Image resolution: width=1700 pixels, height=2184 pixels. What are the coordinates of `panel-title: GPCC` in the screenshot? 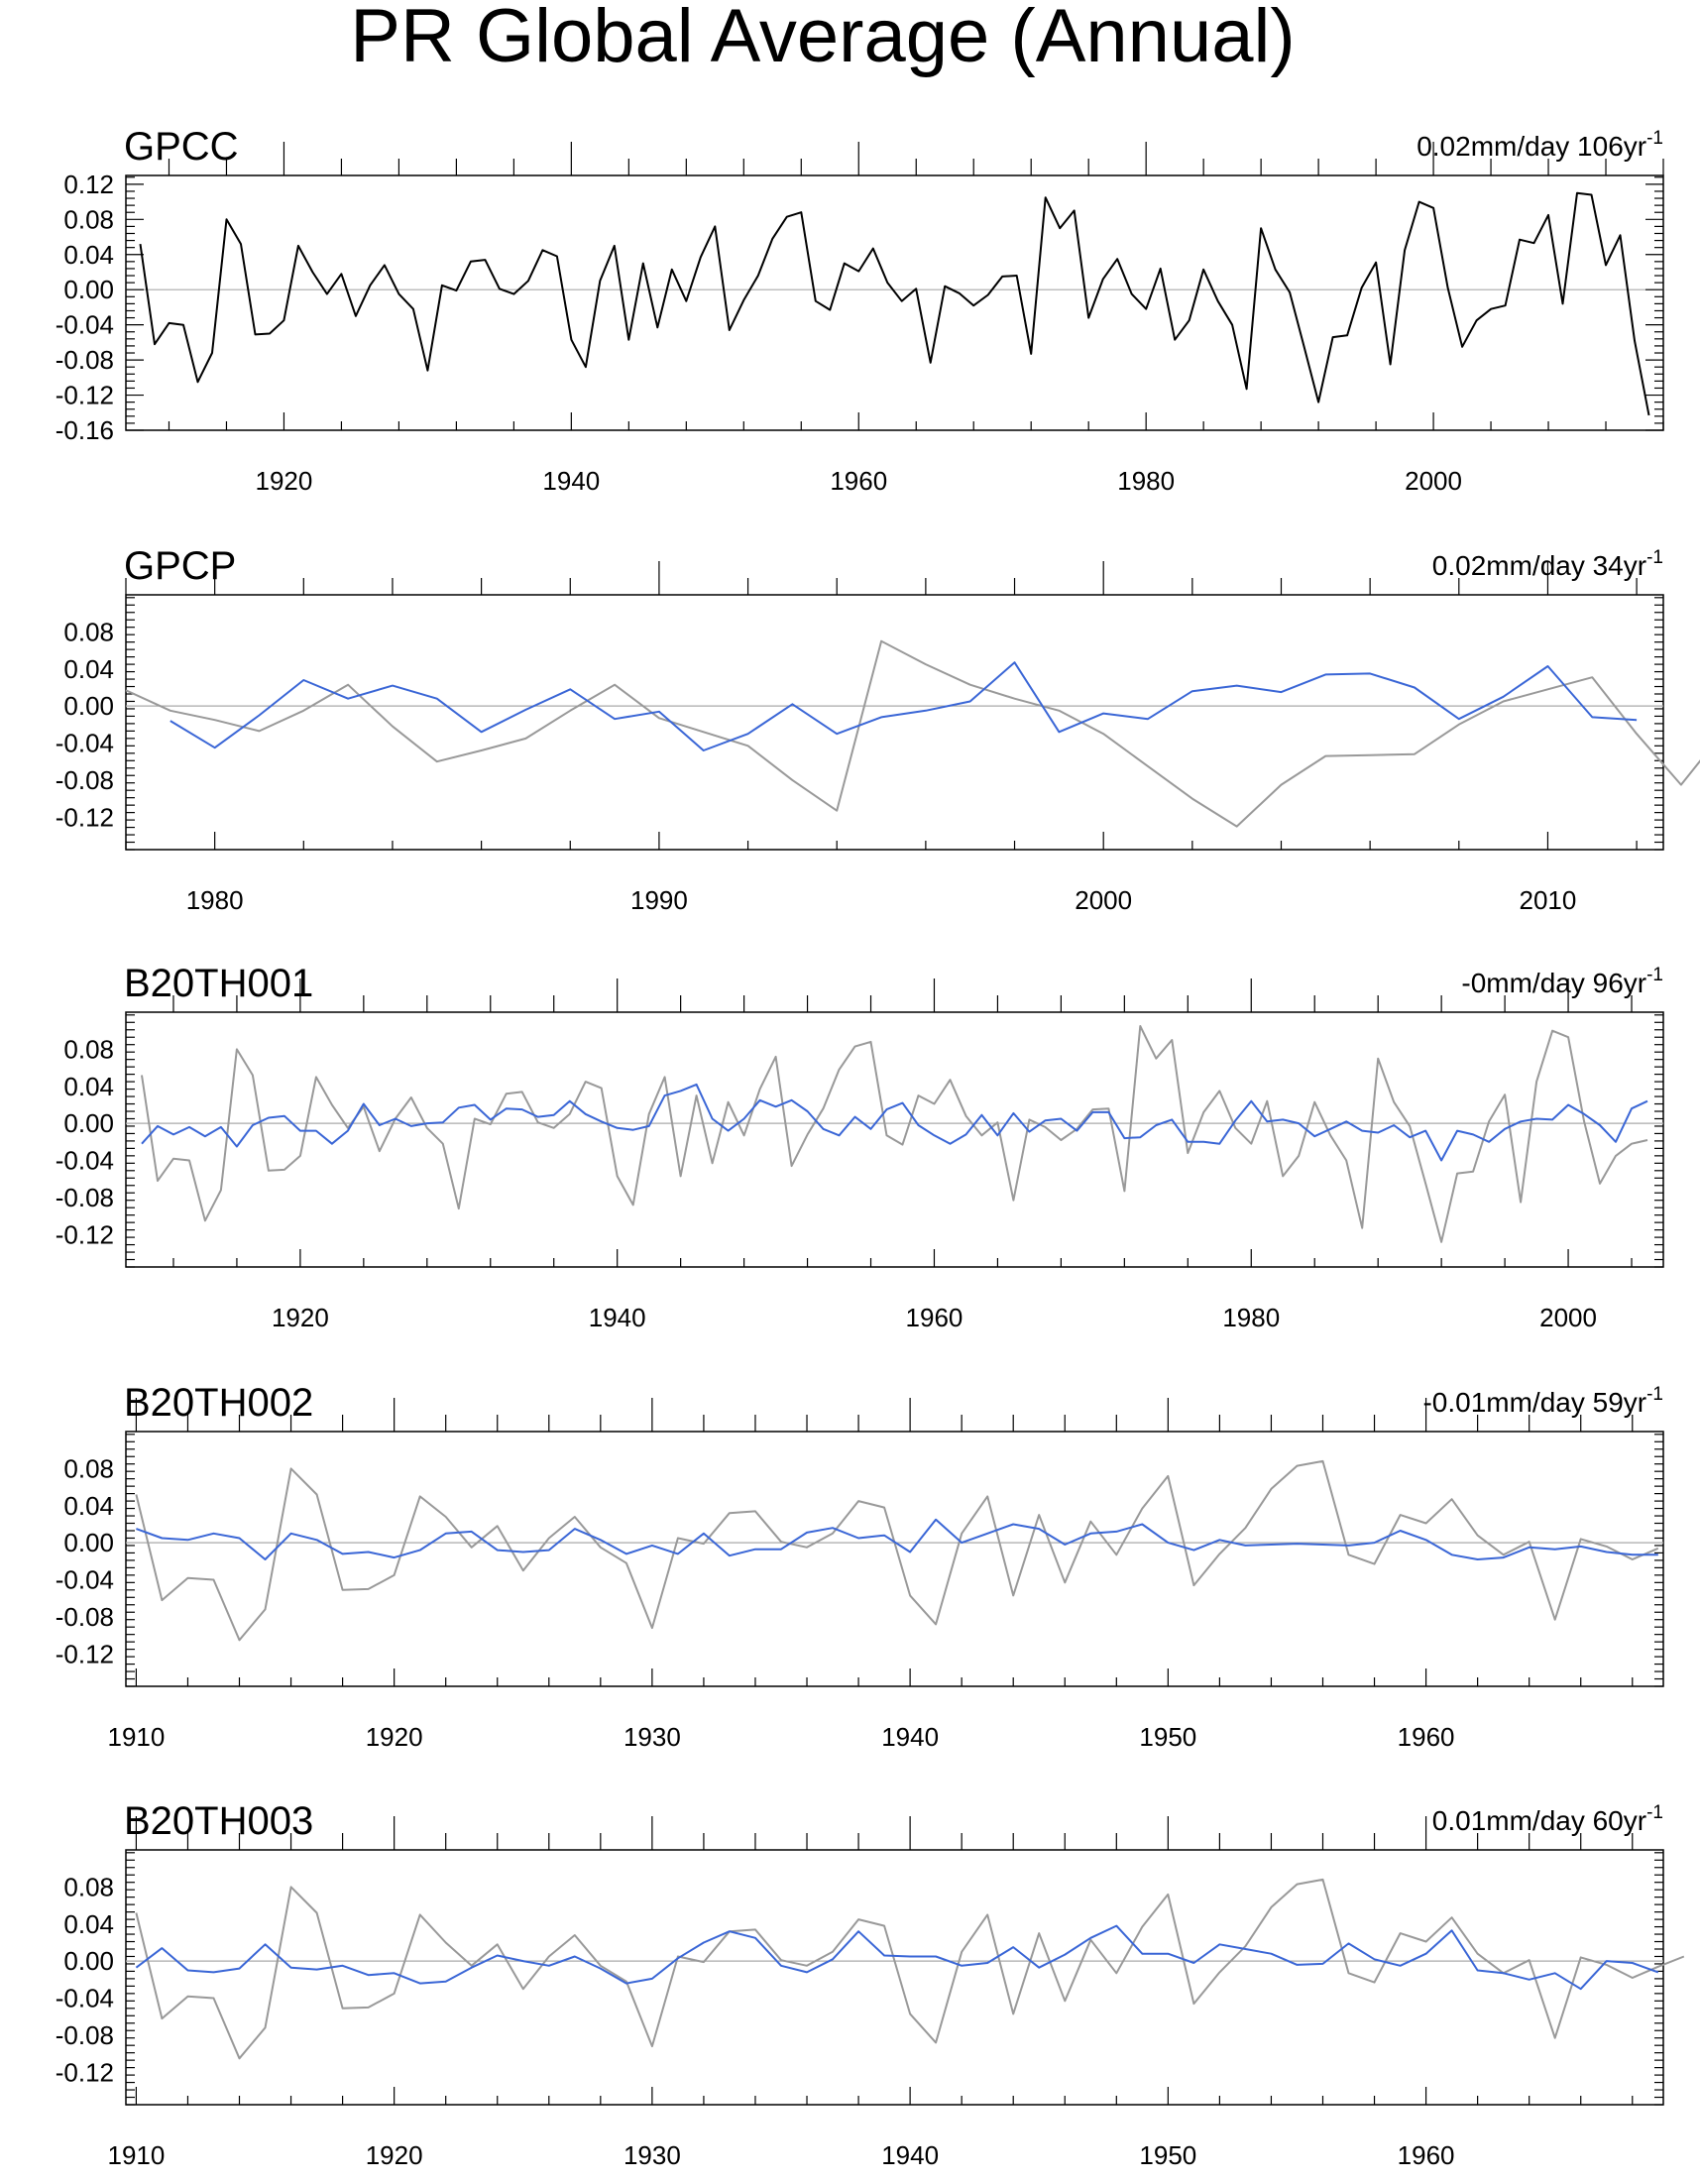 It's located at (181, 147).